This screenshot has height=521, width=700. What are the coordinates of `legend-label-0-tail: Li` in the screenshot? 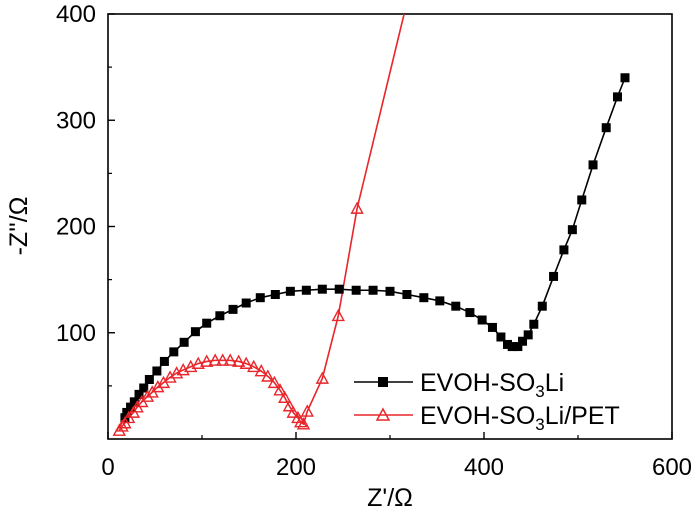 It's located at (554, 383).